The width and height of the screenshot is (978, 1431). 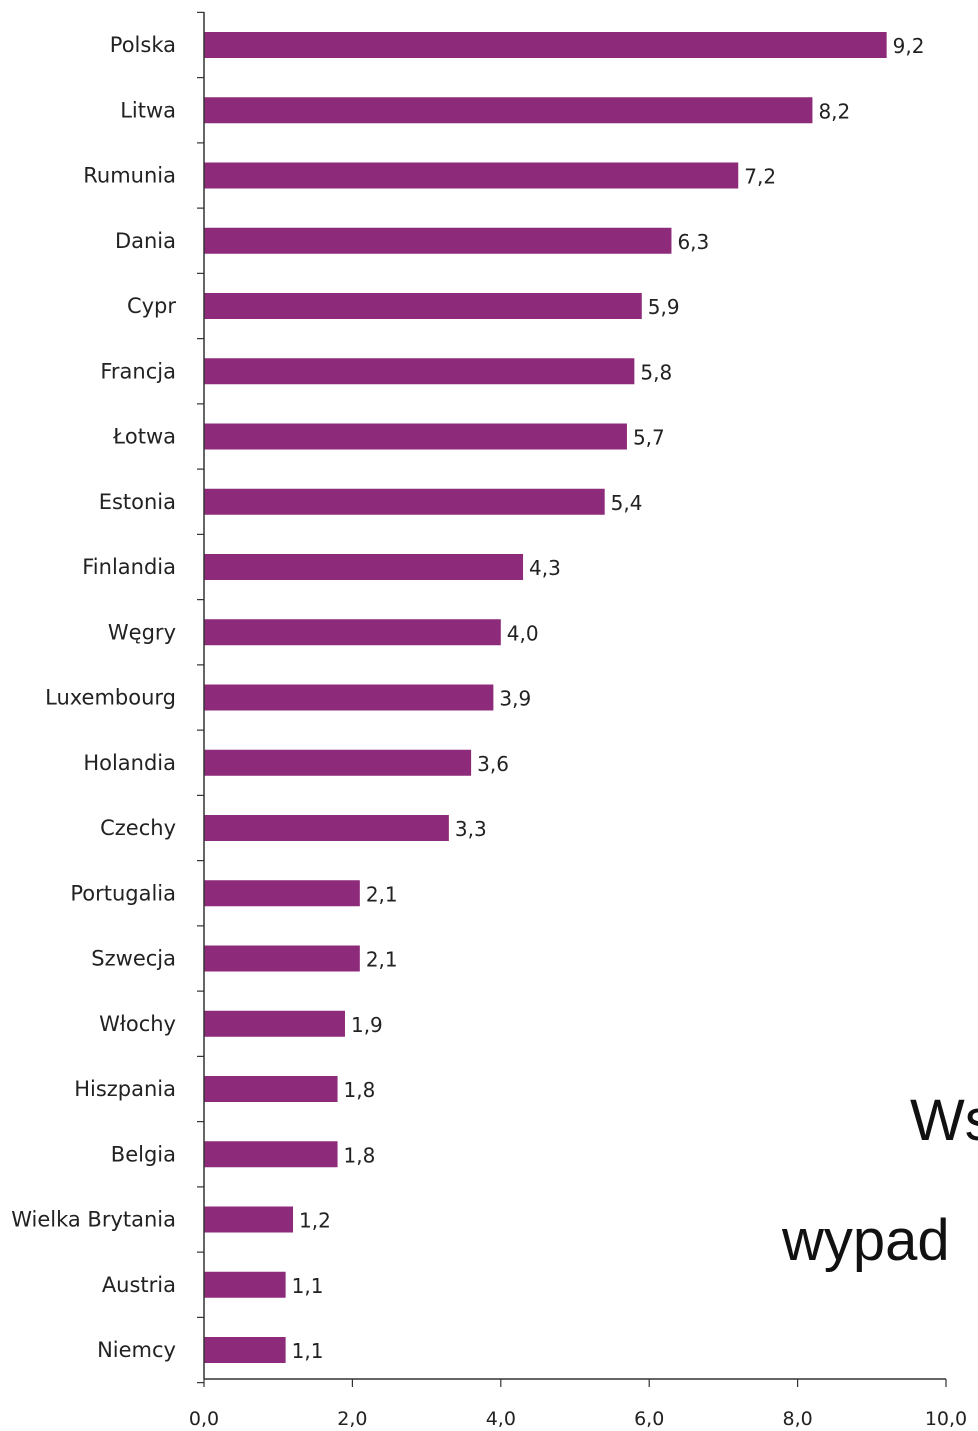 I want to click on category-label-7: Estonia, so click(x=137, y=502).